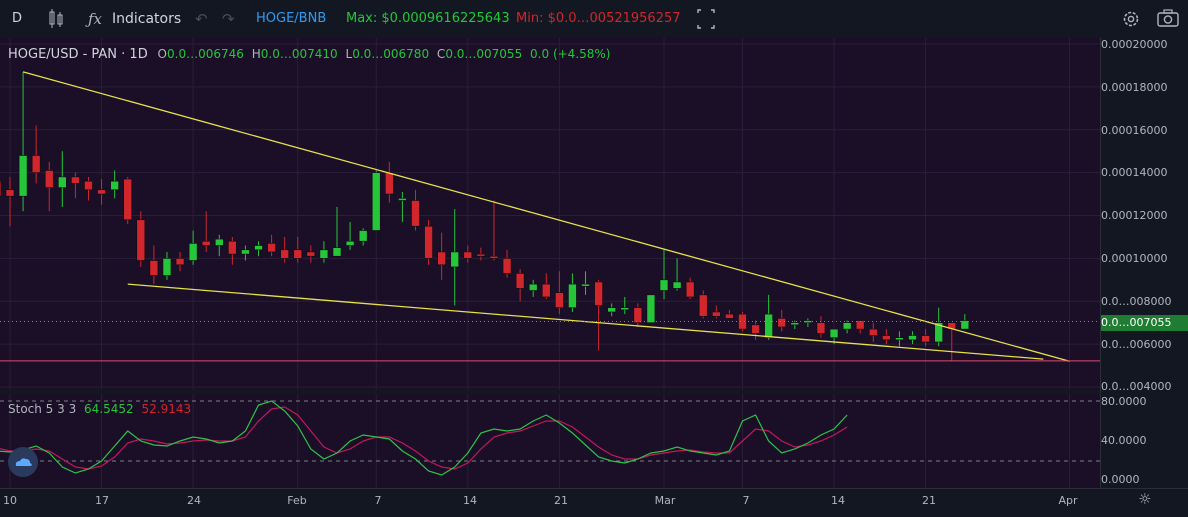 Image resolution: width=1188 pixels, height=517 pixels. I want to click on redo-icon: ↷, so click(228, 19).